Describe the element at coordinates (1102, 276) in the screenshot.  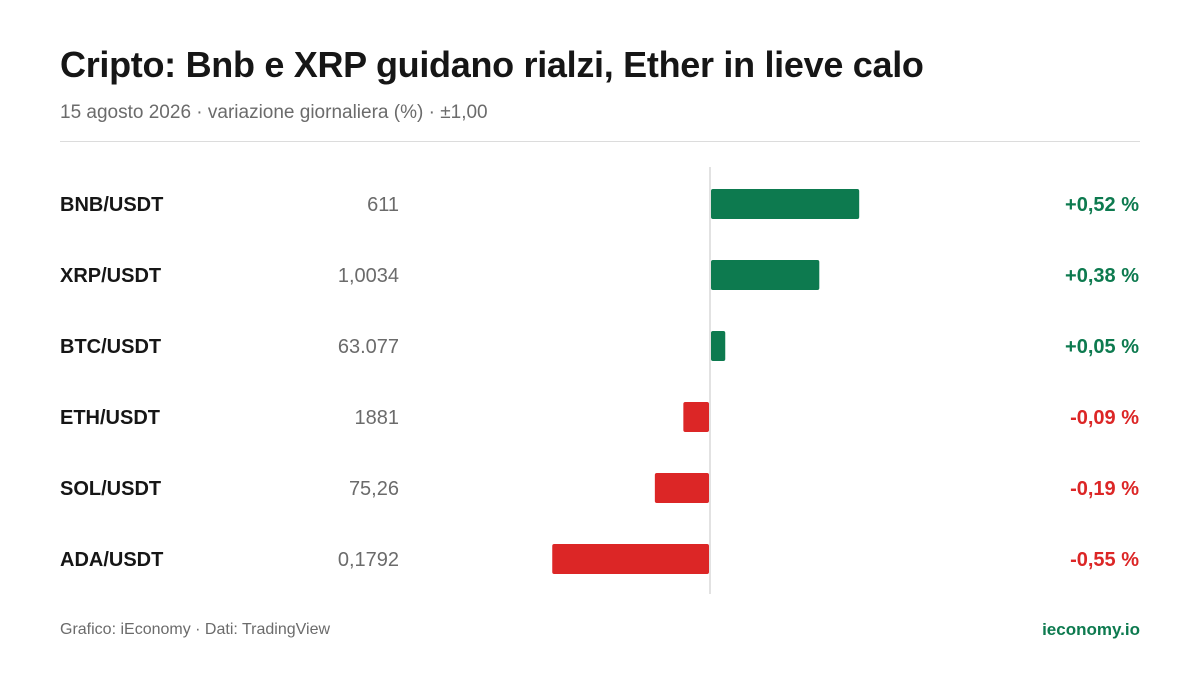
I see `value-label: +0,38 %` at that location.